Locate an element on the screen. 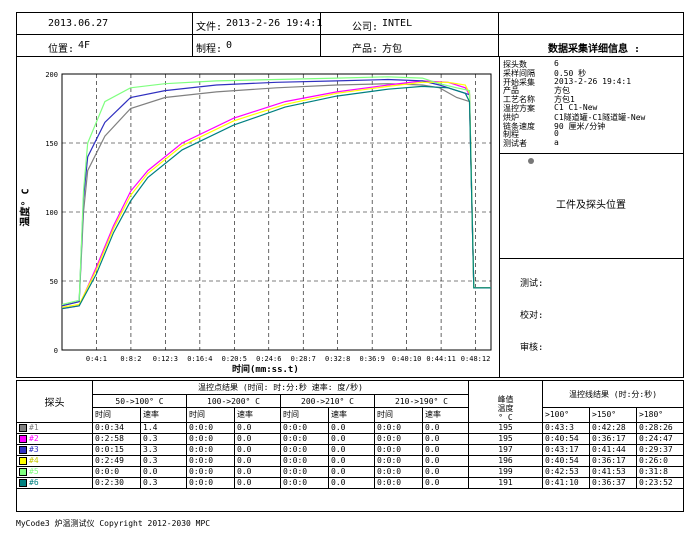 Image resolution: width=688 pixels, height=548 pixels. company-value: INTEL is located at coordinates (397, 23).